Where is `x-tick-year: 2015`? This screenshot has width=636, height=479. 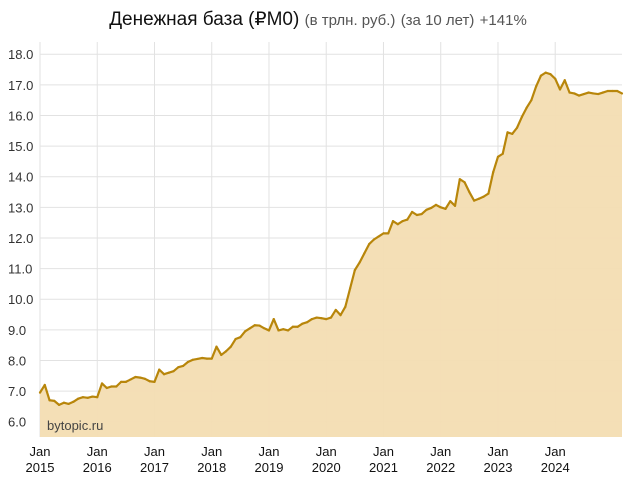 x-tick-year: 2015 is located at coordinates (40, 467).